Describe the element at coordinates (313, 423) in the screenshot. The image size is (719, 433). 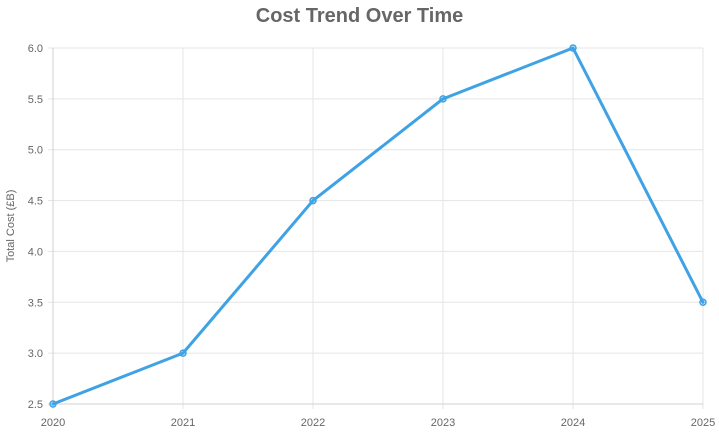
I see `x-tick-label: 2022` at that location.